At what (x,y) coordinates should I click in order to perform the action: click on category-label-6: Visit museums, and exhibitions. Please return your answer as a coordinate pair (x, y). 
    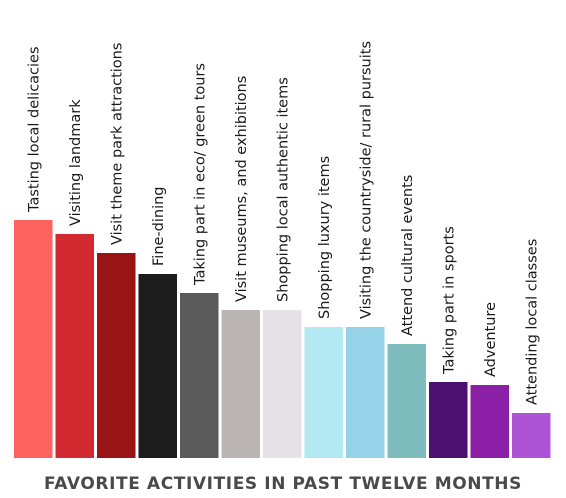
    Looking at the image, I should click on (242, 189).